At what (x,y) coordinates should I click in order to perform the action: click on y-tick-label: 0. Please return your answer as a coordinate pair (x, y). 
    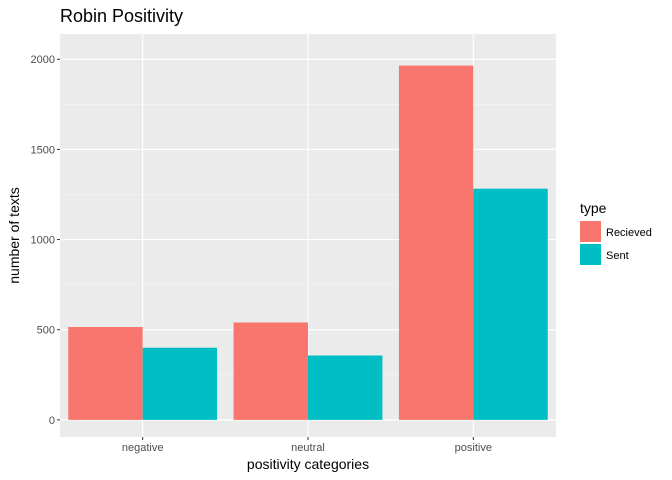
    Looking at the image, I should click on (52, 421).